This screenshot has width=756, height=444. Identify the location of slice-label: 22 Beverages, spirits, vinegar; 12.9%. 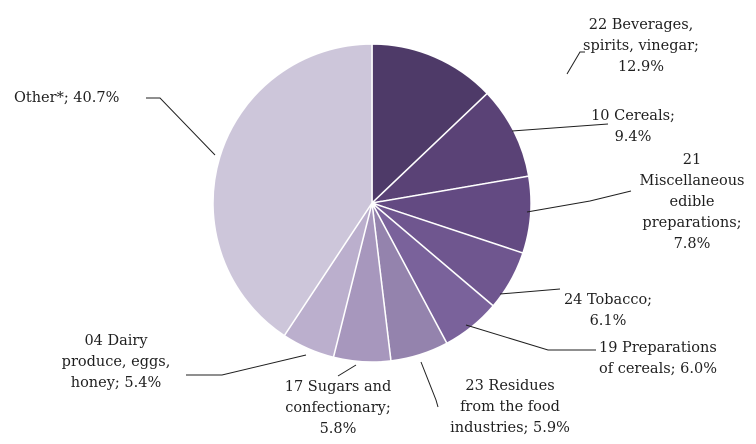
(641, 46).